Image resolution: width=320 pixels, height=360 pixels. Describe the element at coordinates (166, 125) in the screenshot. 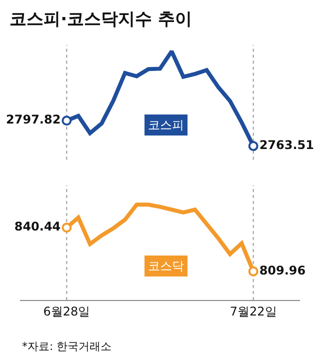

I see `text: 코스피` at that location.